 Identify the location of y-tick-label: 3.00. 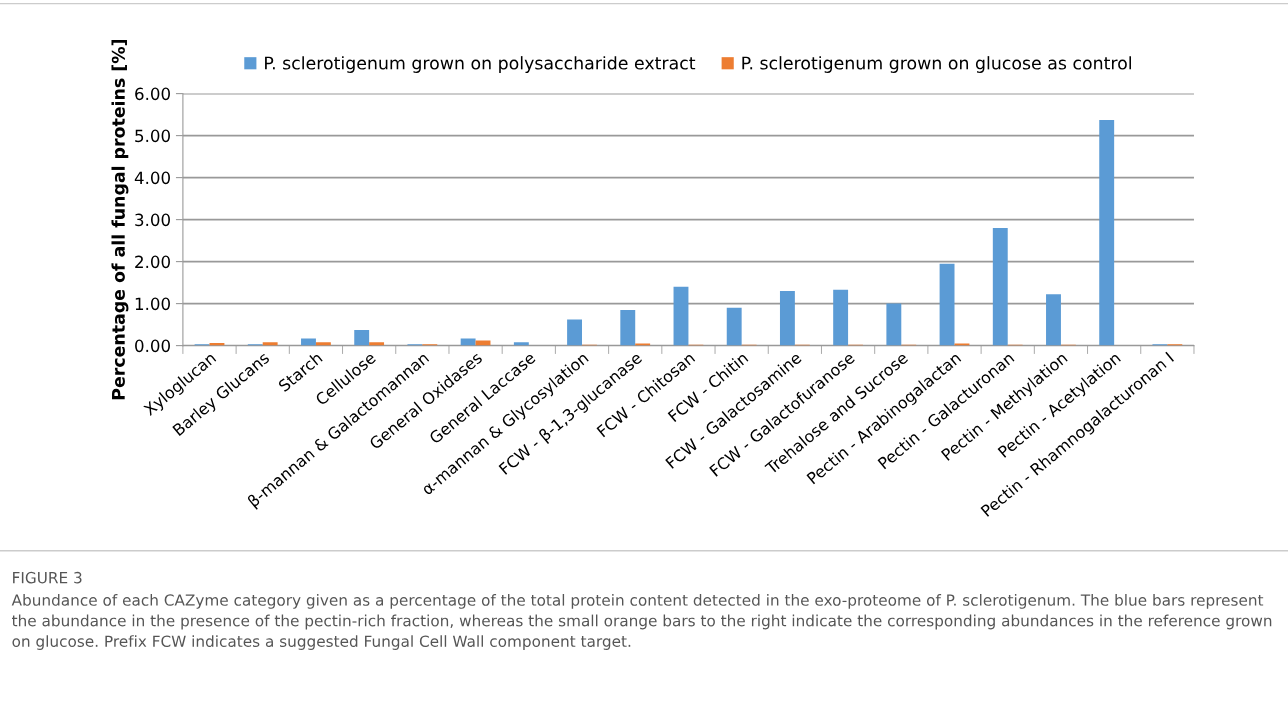
(152, 220).